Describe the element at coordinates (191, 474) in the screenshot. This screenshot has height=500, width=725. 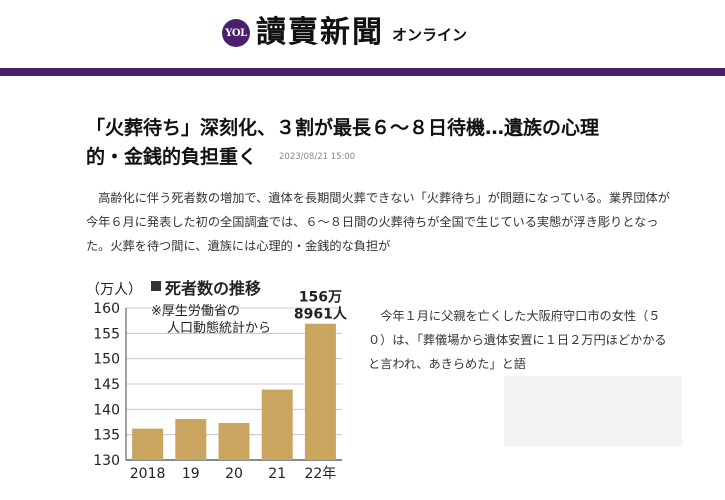
I see `x-tick-label-19: 19` at that location.